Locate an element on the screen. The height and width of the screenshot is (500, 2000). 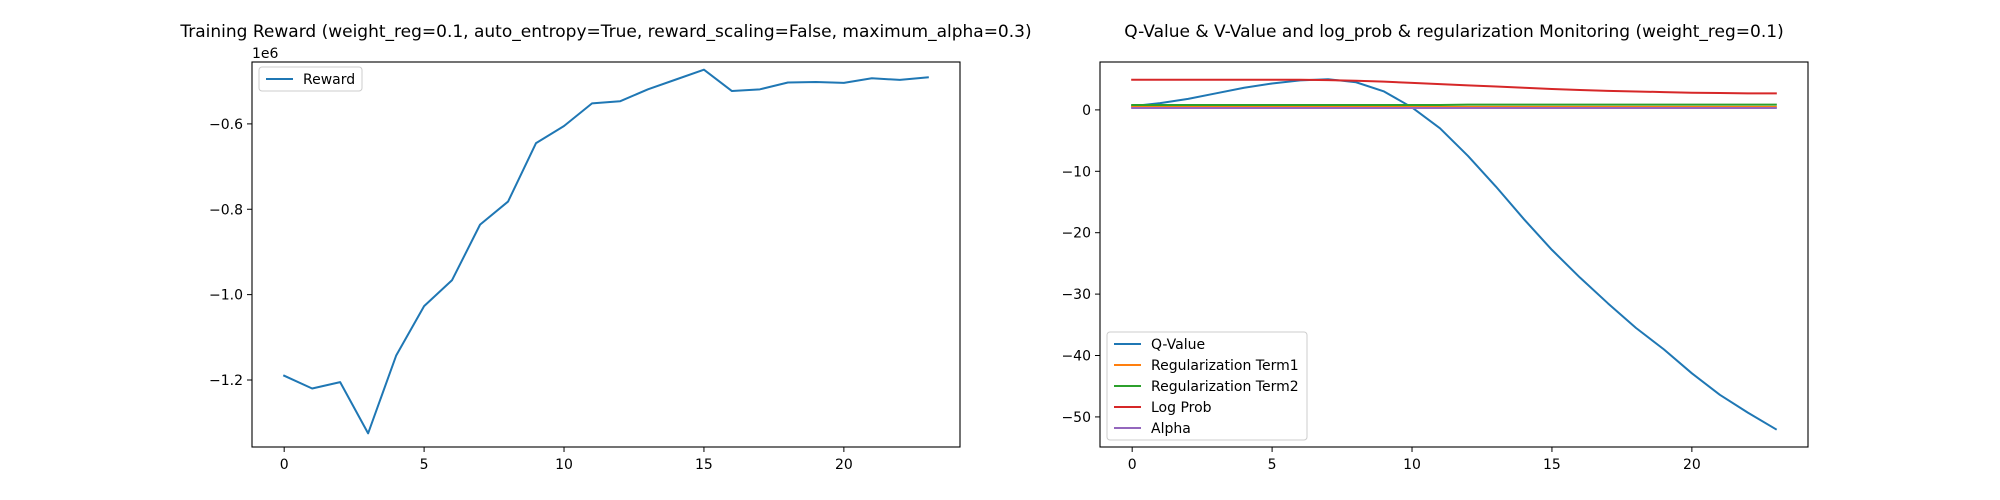
legend-label-reward: Reward is located at coordinates (329, 80).